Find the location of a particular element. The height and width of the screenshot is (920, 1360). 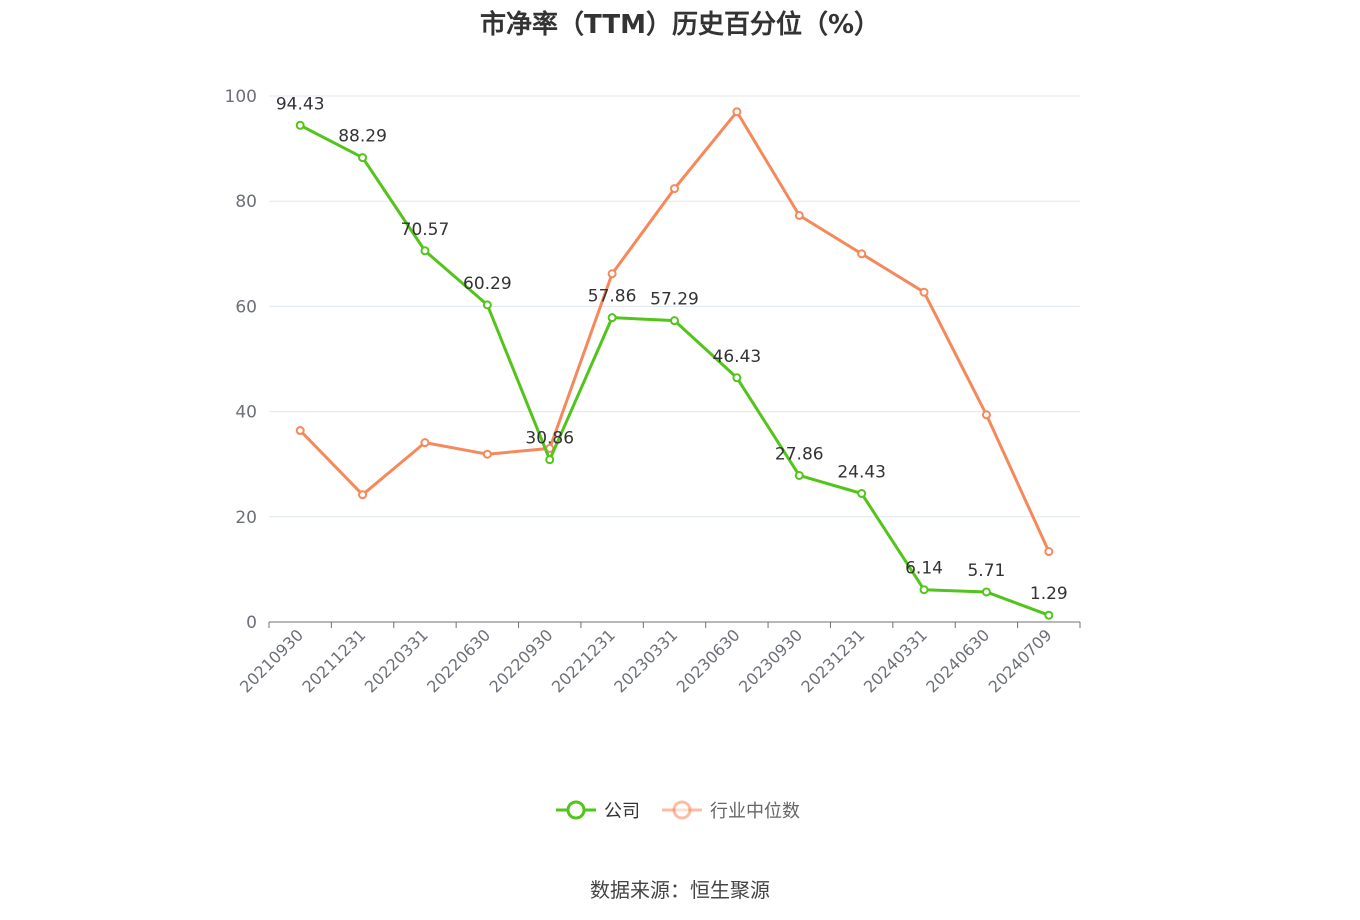

x-tick-label: 20220630 is located at coordinates (458, 660).